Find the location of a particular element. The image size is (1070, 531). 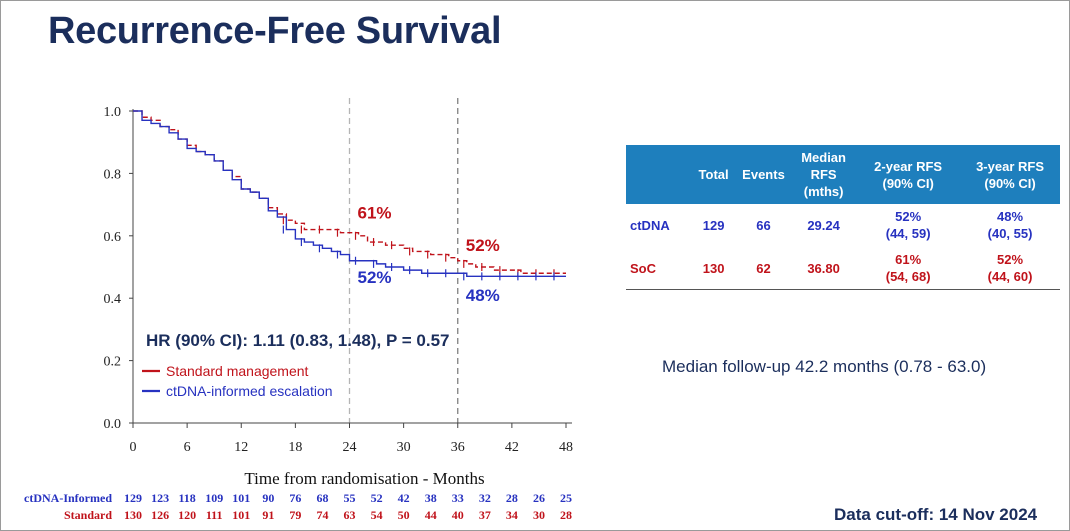

rfs-row-soc: SoC 130 62 36.80 61% (54, 68) 52% (44, 60) is located at coordinates (843, 268).